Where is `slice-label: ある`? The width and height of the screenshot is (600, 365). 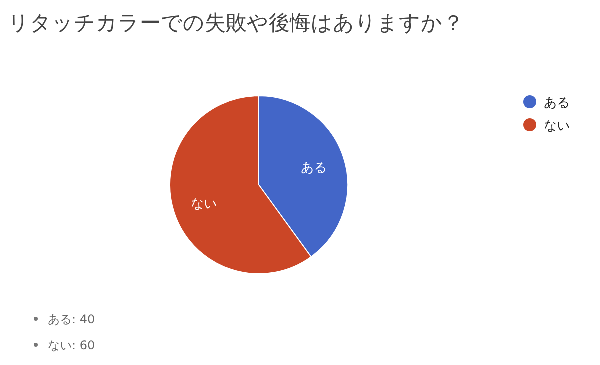 slice-label: ある is located at coordinates (314, 168).